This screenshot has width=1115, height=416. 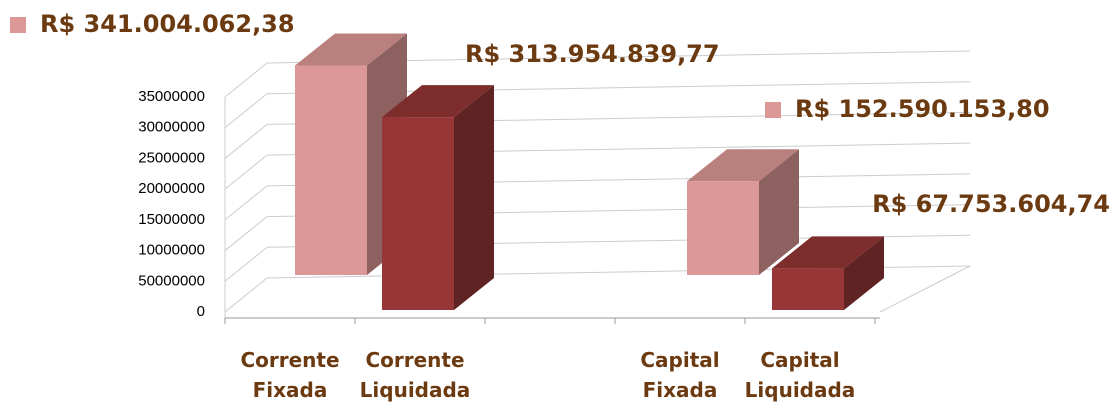 I want to click on y-tick-label: 50000000, so click(x=171, y=280).